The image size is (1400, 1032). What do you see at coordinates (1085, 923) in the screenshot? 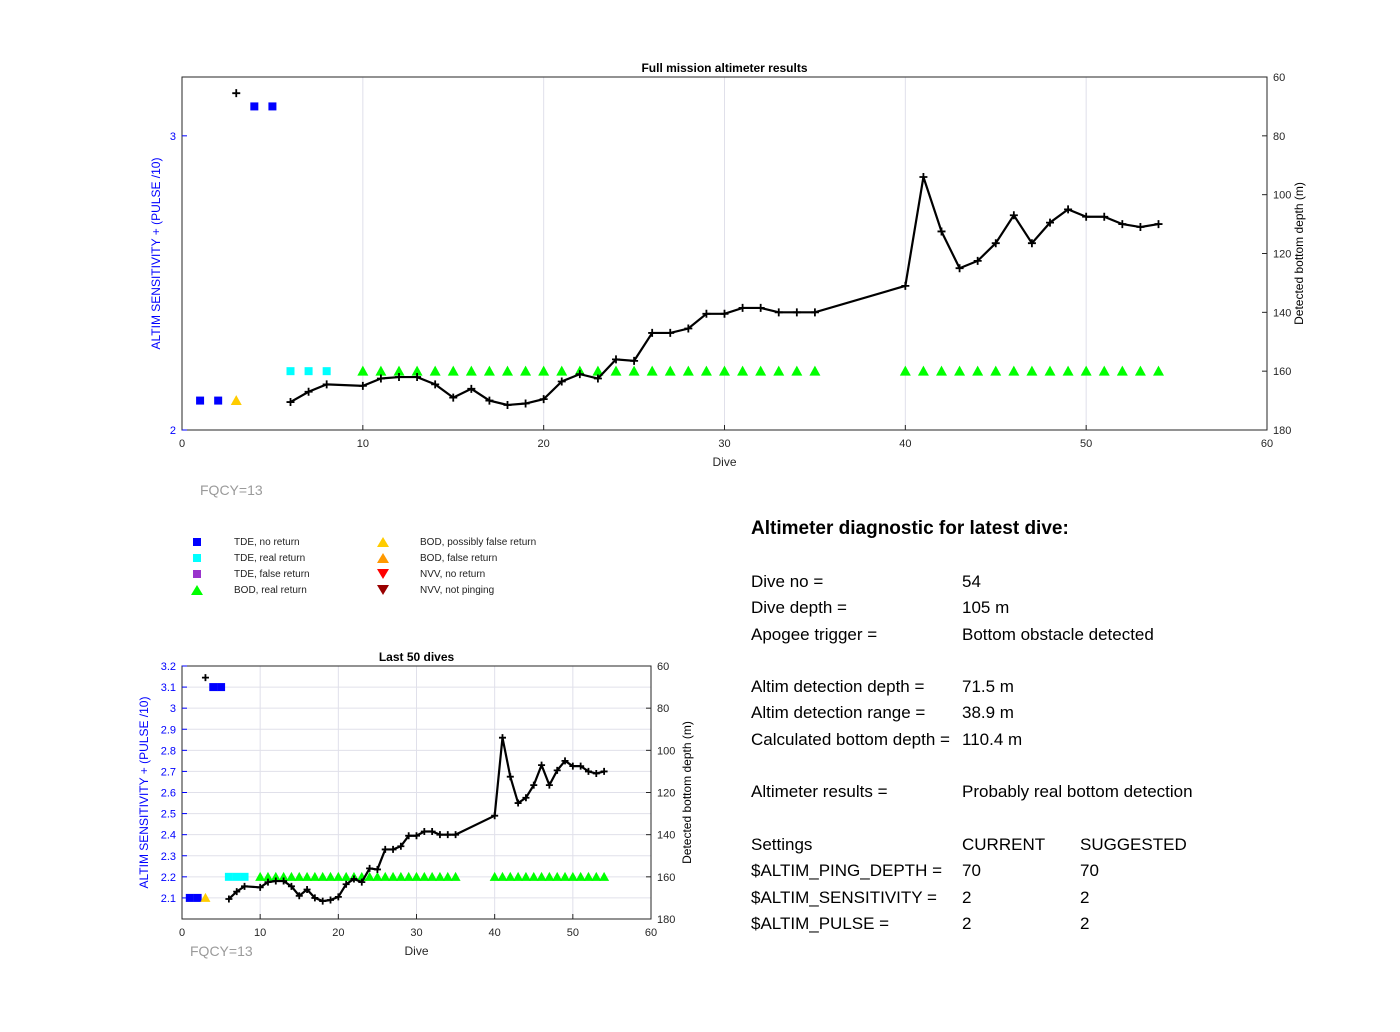
I see `pulse-suggested: 2` at bounding box center [1085, 923].